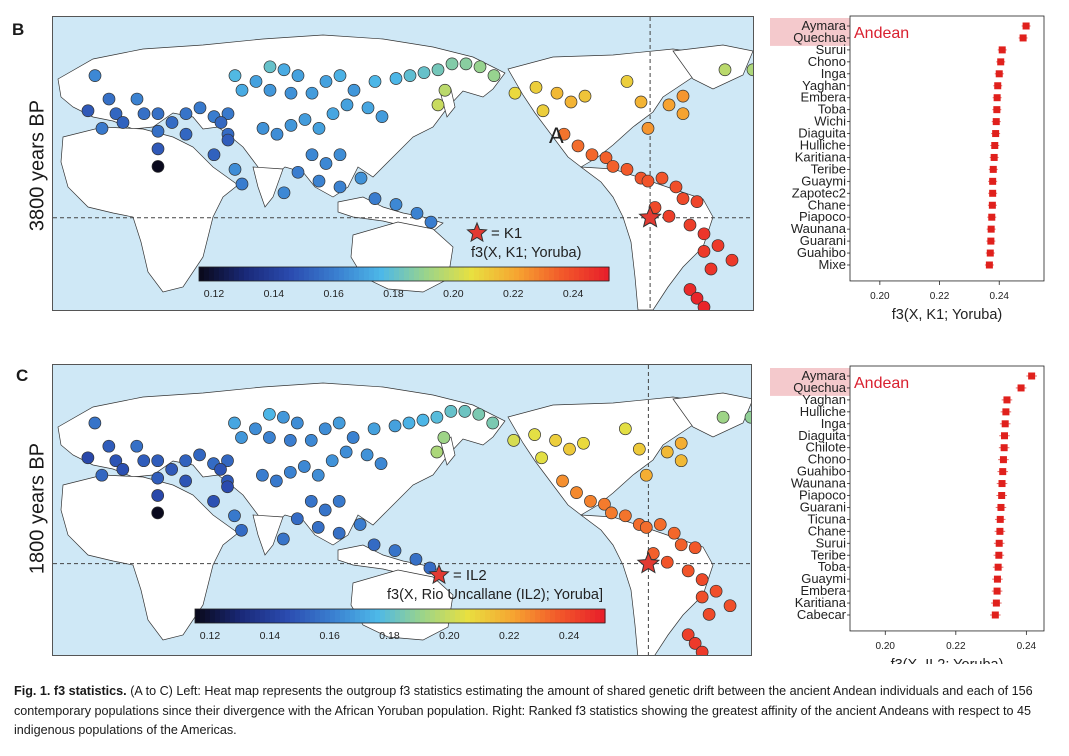 The image size is (1069, 756). I want to click on colorbar-tick-label: 0.22, so click(509, 636).